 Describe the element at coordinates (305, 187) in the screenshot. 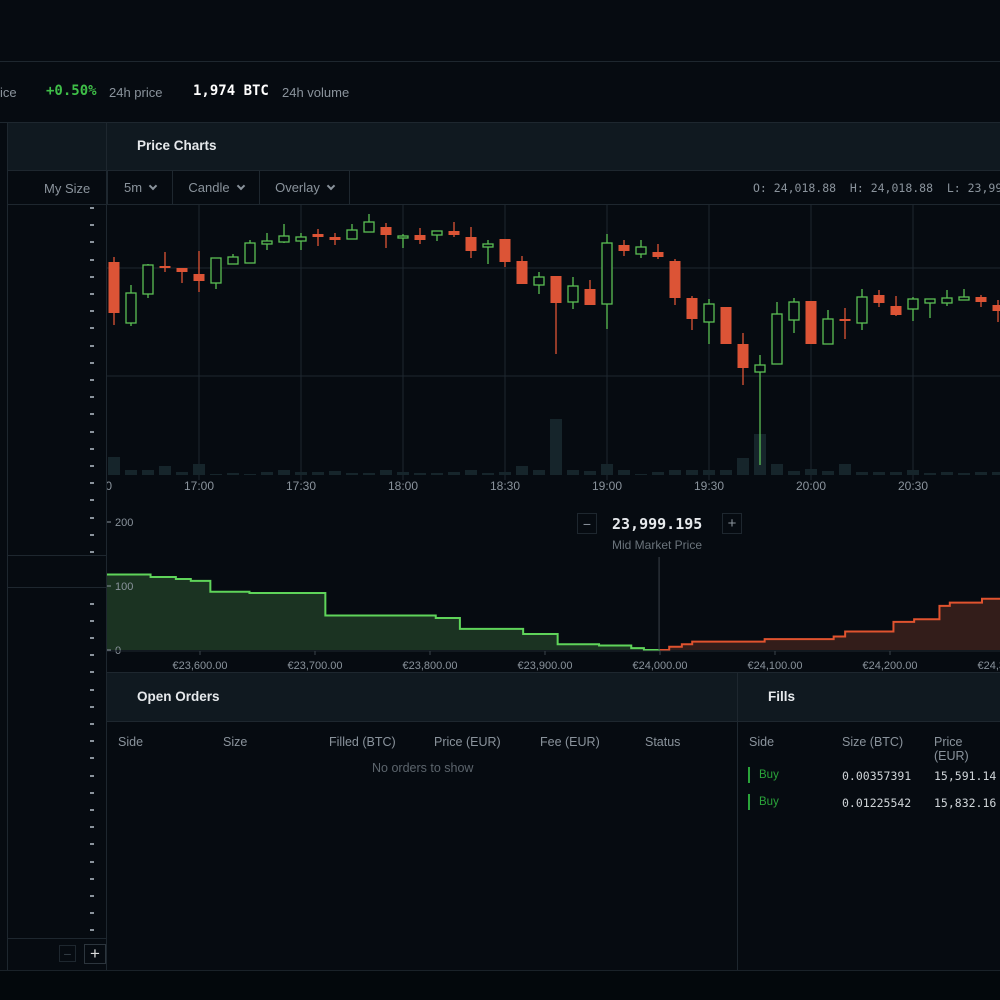

I see `overlay-dropdown: Overlay` at that location.